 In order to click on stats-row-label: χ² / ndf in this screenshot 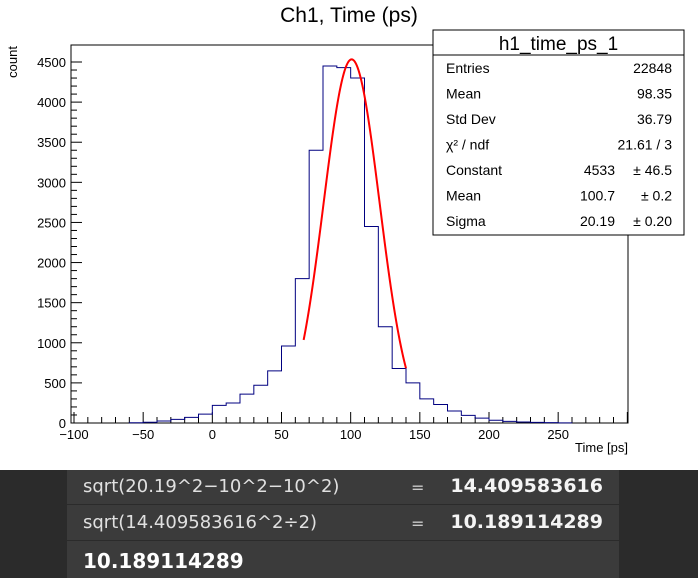, I will do `click(467, 145)`.